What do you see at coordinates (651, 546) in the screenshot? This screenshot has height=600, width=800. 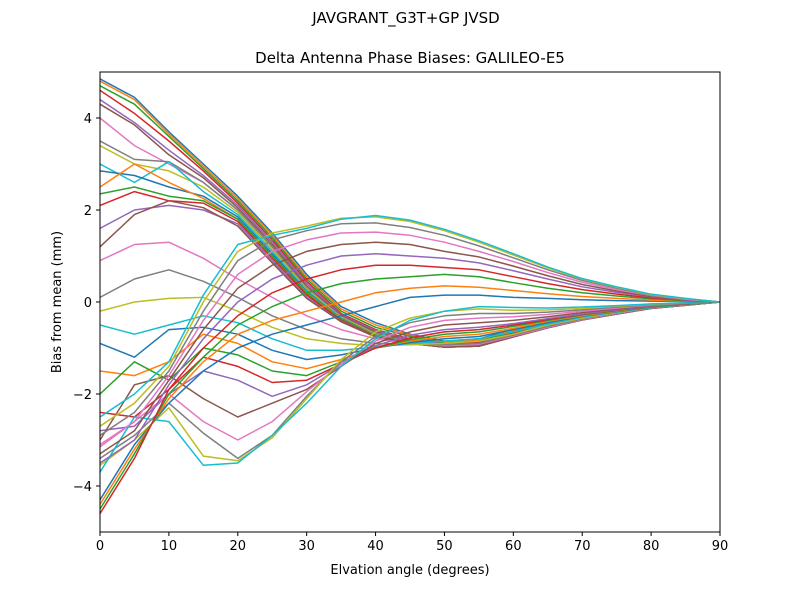 I see `x-tick-label: 80` at bounding box center [651, 546].